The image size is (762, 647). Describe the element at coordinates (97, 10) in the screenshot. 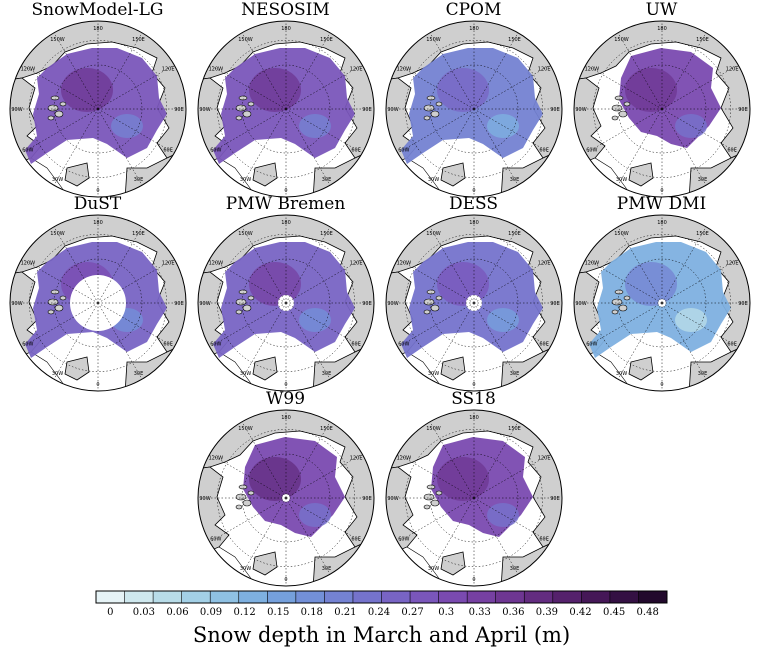

I see `panel-title: SnowModel-LG` at that location.